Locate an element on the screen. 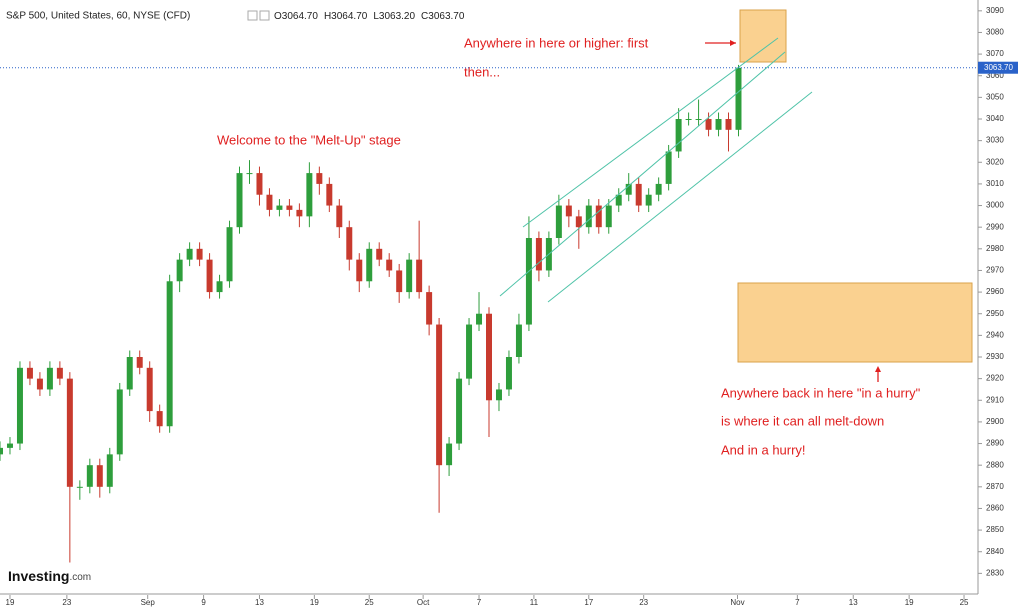 The image size is (1024, 611). y-tick-label: 3060 is located at coordinates (995, 75).